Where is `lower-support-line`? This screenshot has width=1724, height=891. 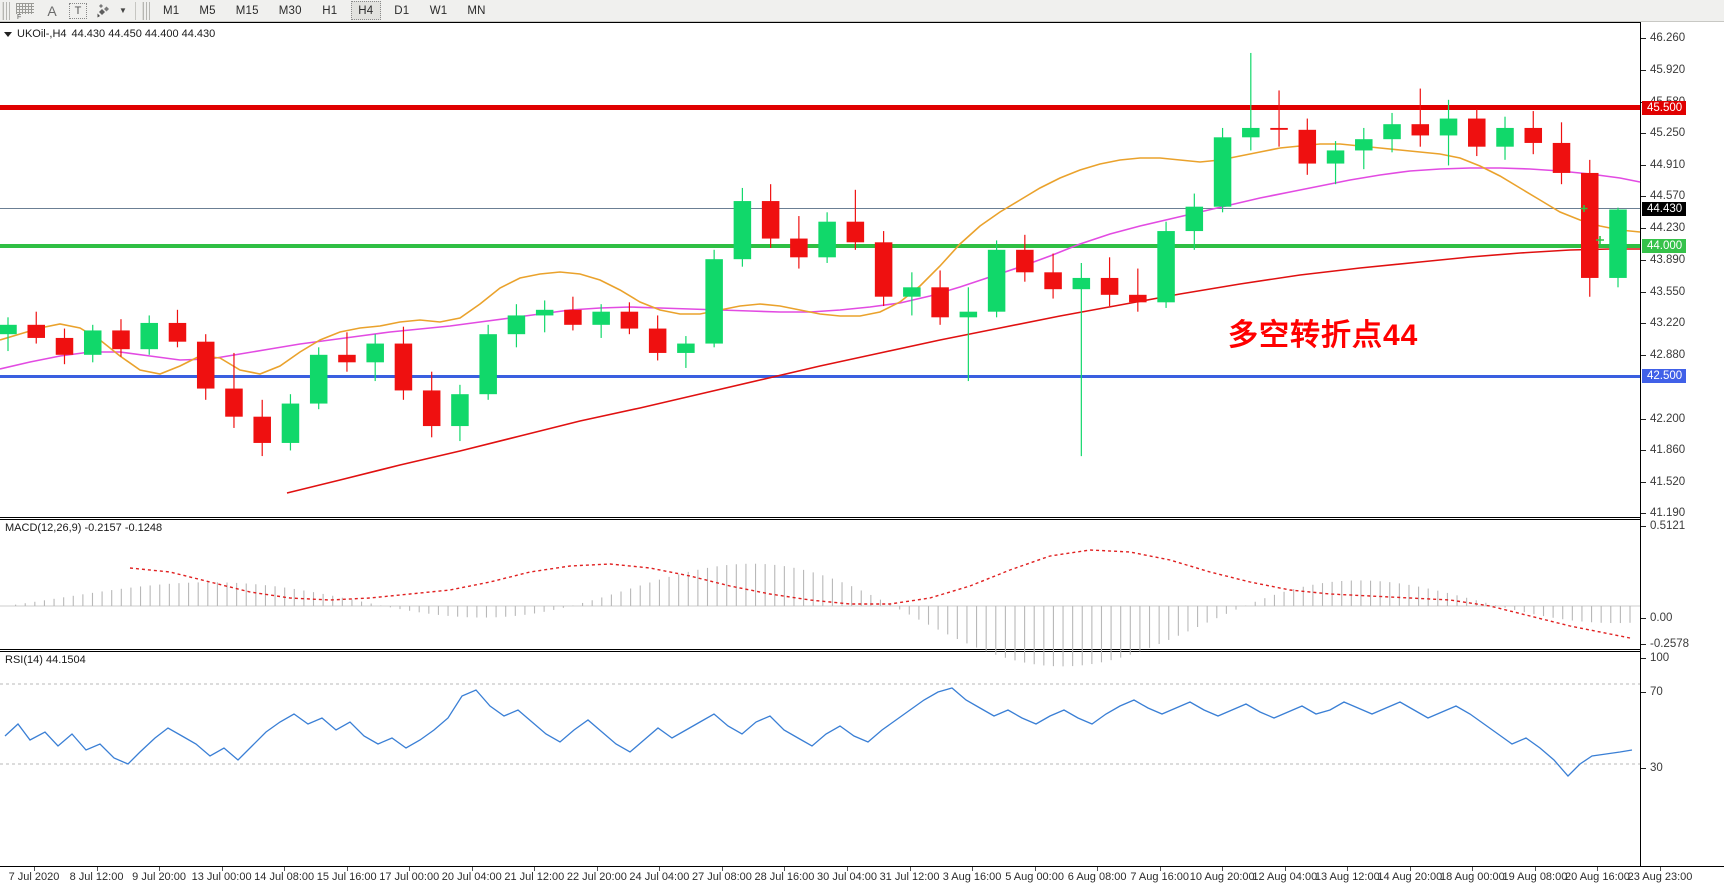
lower-support-line is located at coordinates (820, 376).